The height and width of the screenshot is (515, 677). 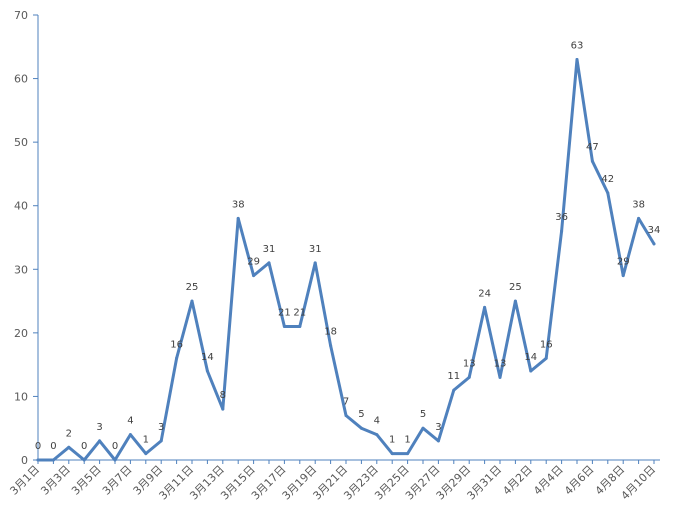 I want to click on x-tick-label: 4月6日, so click(x=579, y=480).